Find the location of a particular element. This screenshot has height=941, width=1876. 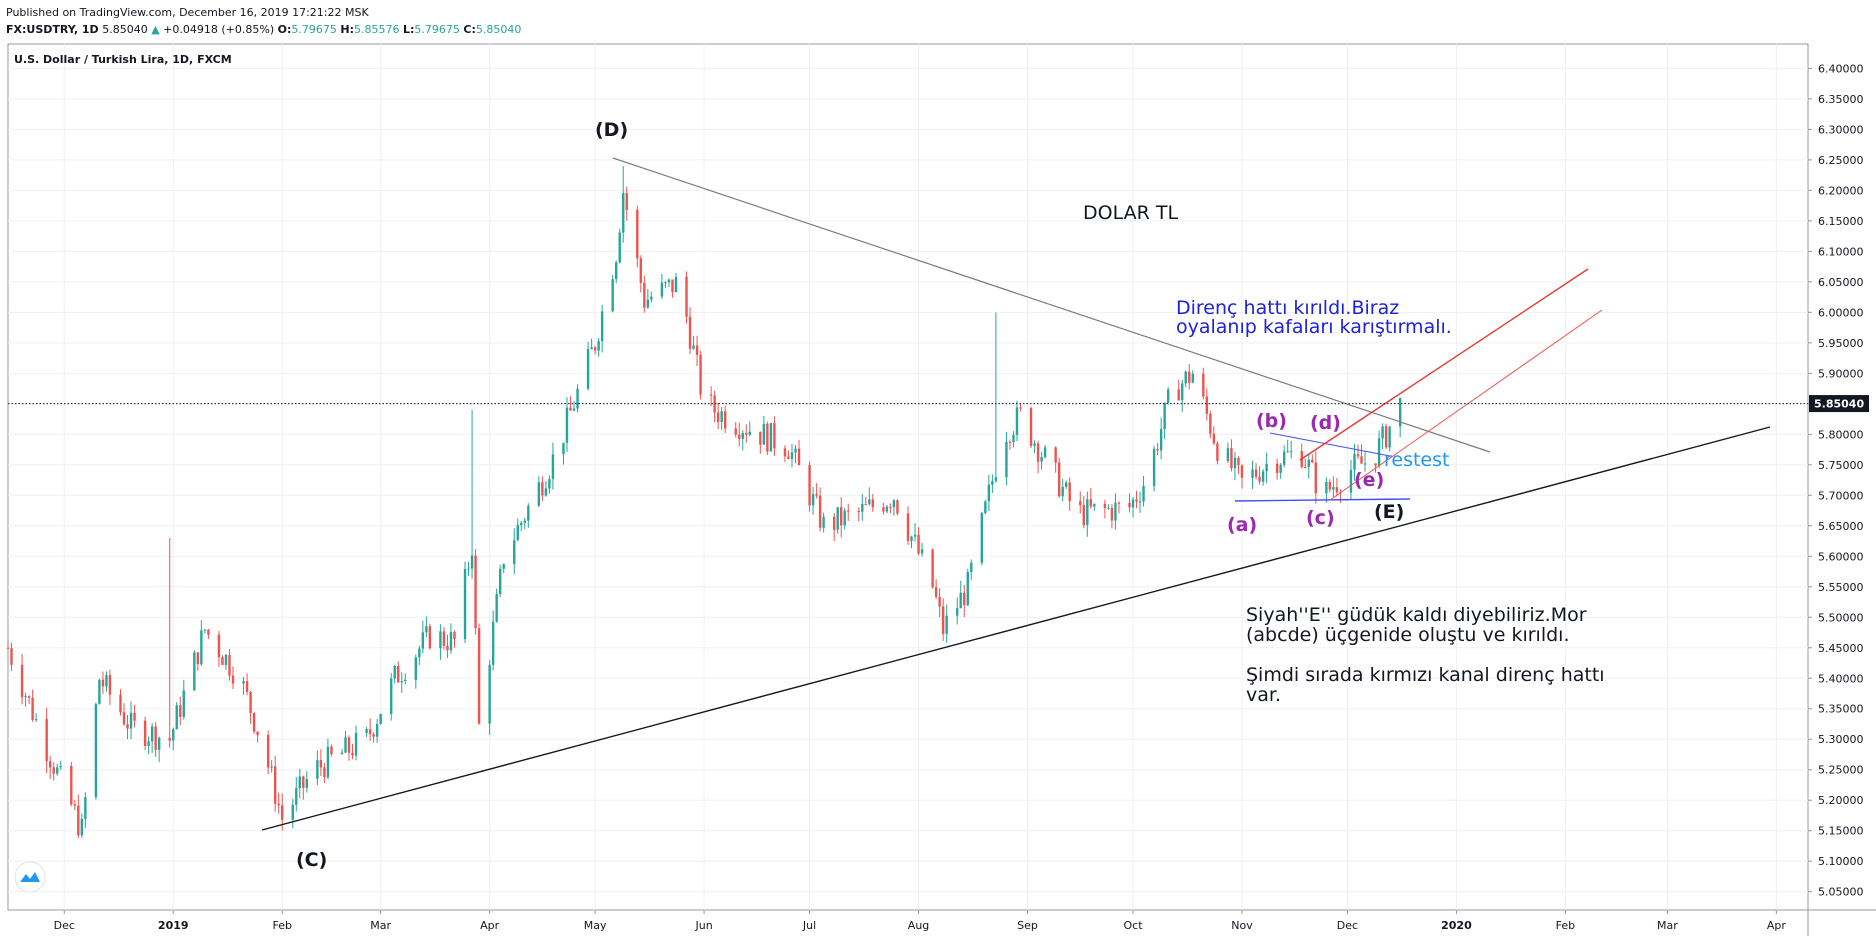

comment-line-3: Şimdi sırada kırmızı kanal direnç hattı is located at coordinates (1425, 675).